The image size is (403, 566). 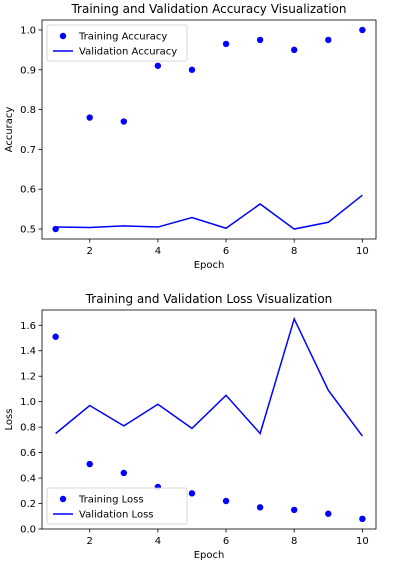 I want to click on legend-label: Training Accuracy, so click(x=122, y=37).